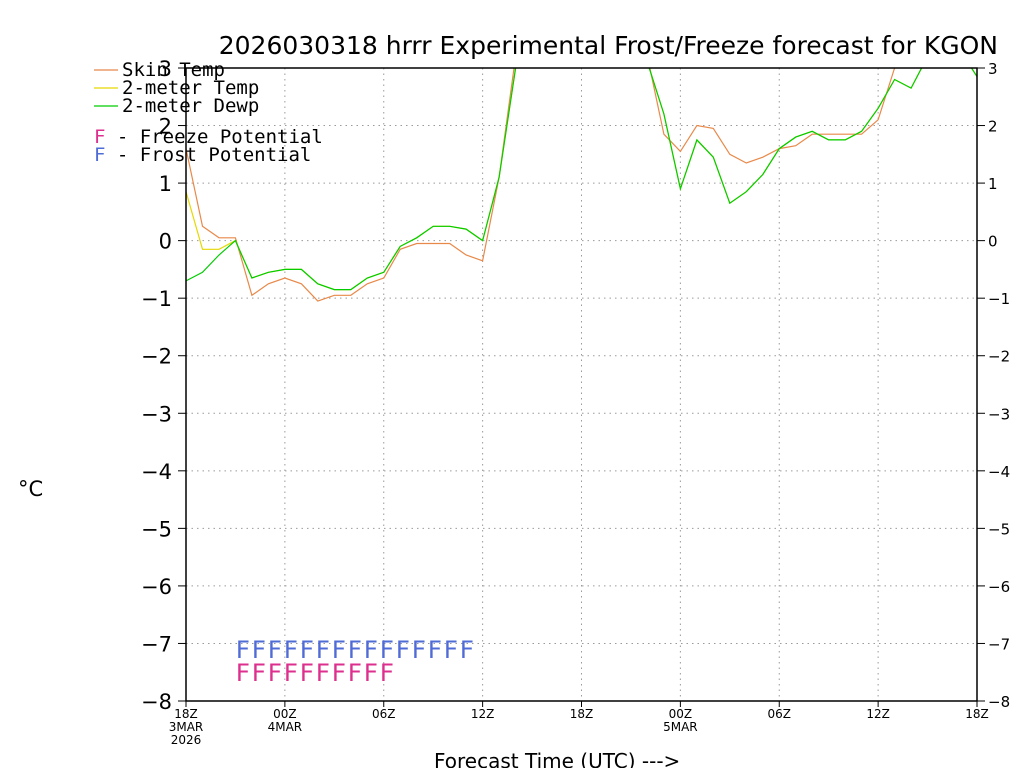 The width and height of the screenshot is (1024, 768). I want to click on legend-potential: F - Frost Potential, so click(202, 155).